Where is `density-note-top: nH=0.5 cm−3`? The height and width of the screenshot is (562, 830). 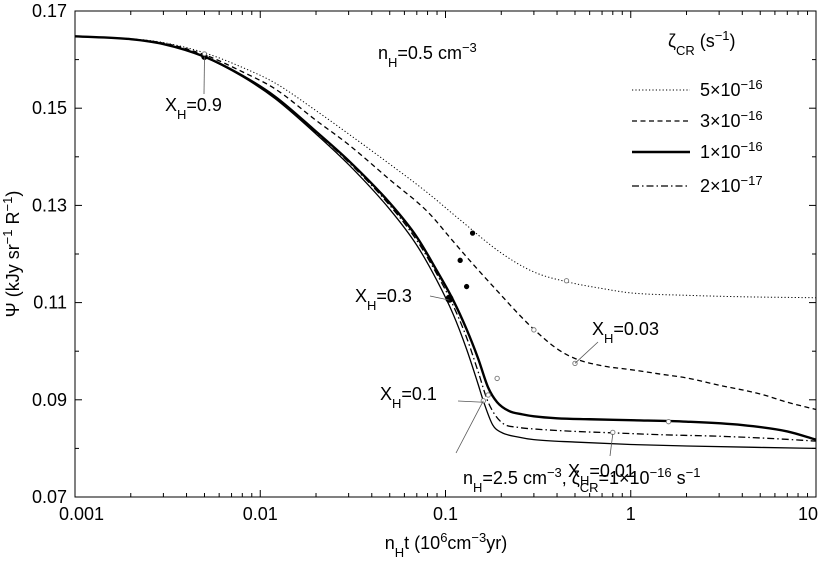
density-note-top: nH=0.5 cm−3 is located at coordinates (427, 55).